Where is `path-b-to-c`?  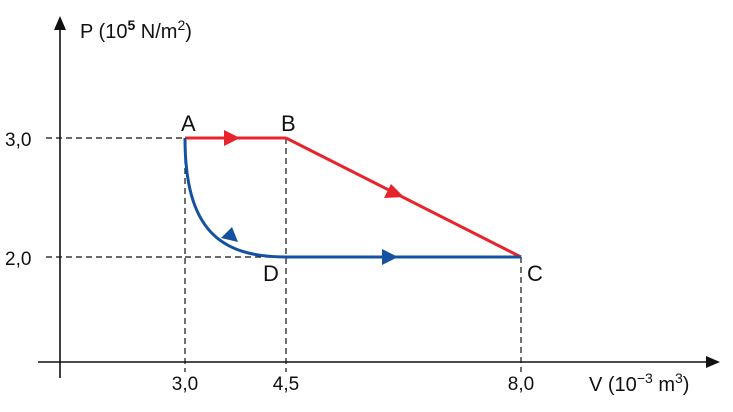 path-b-to-c is located at coordinates (403, 197).